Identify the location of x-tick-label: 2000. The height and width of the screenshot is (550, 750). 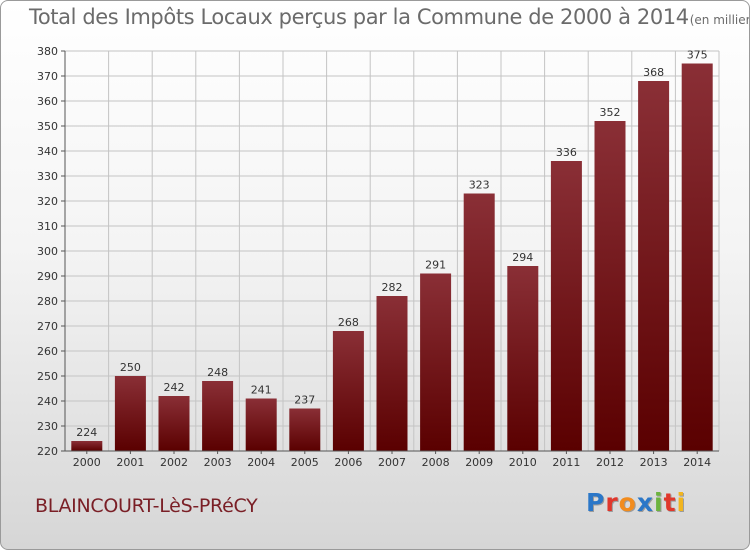
(87, 462).